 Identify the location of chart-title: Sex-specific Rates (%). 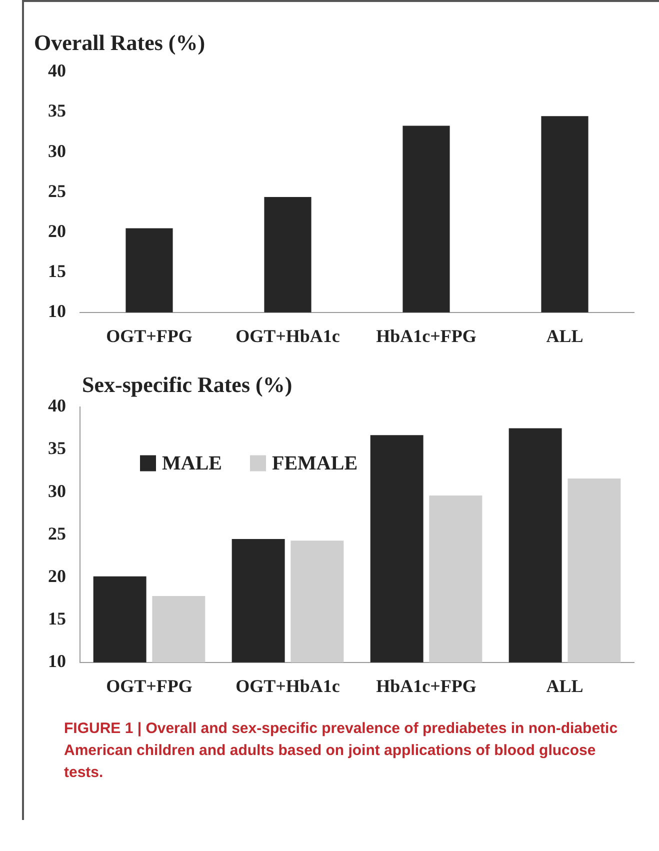
(187, 385).